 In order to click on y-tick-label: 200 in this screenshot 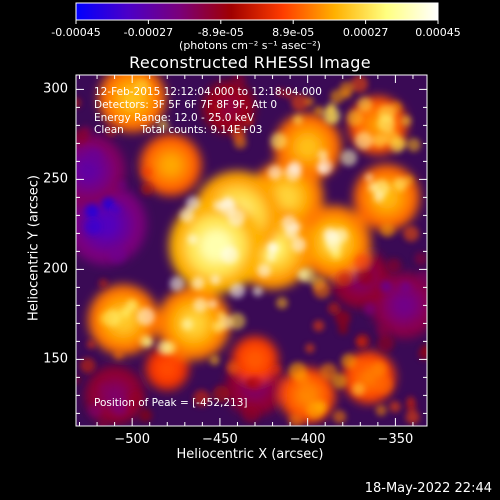, I will do `click(55, 269)`.